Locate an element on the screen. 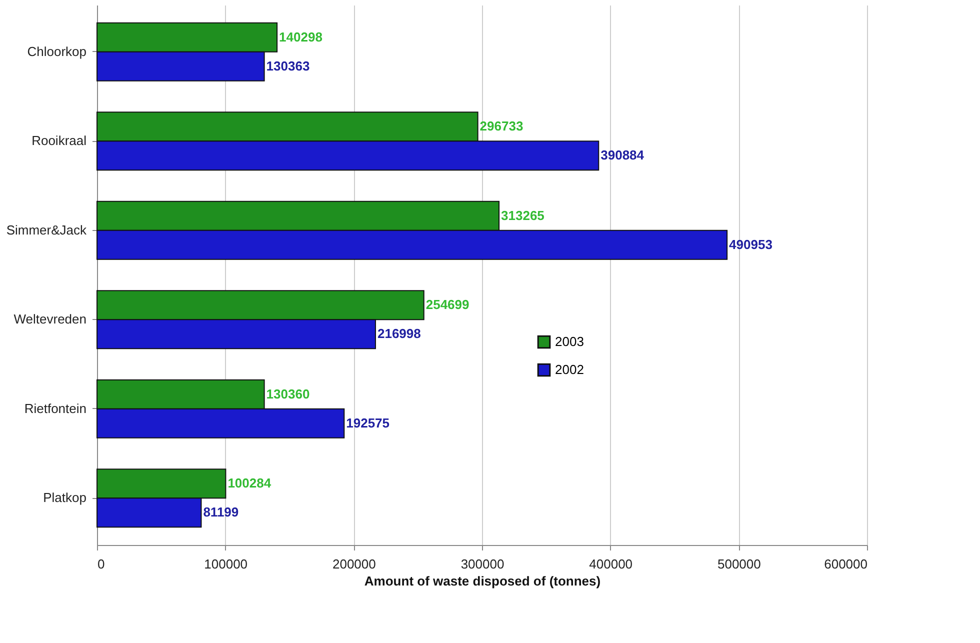  x-tick-label: 200000 is located at coordinates (354, 564).